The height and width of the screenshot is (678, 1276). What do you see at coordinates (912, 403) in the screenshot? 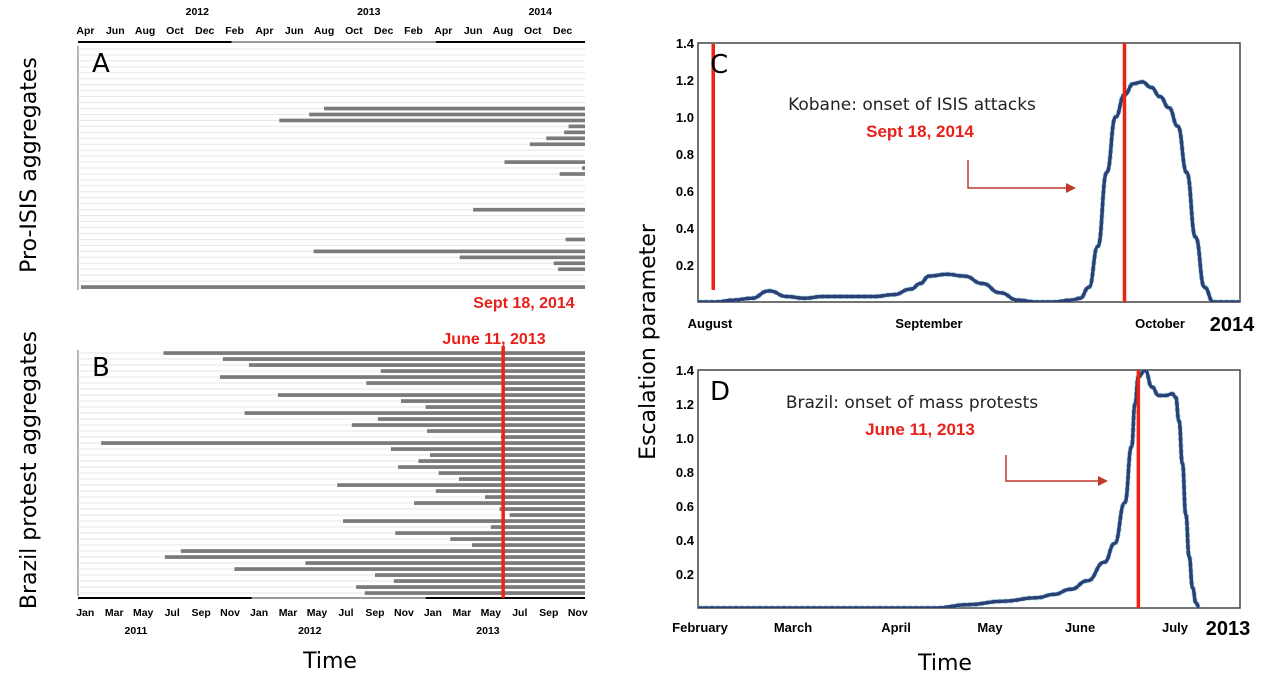
I see `annotation-text: Brazil: onset of mass protests` at bounding box center [912, 403].